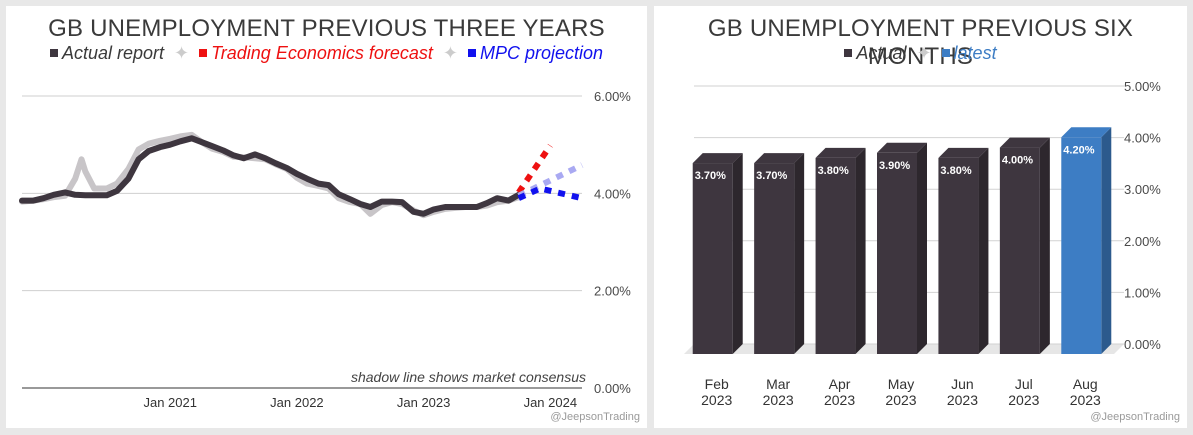 Image resolution: width=1193 pixels, height=435 pixels. What do you see at coordinates (1142, 292) in the screenshot?
I see `y-tick-label: 1.00%` at bounding box center [1142, 292].